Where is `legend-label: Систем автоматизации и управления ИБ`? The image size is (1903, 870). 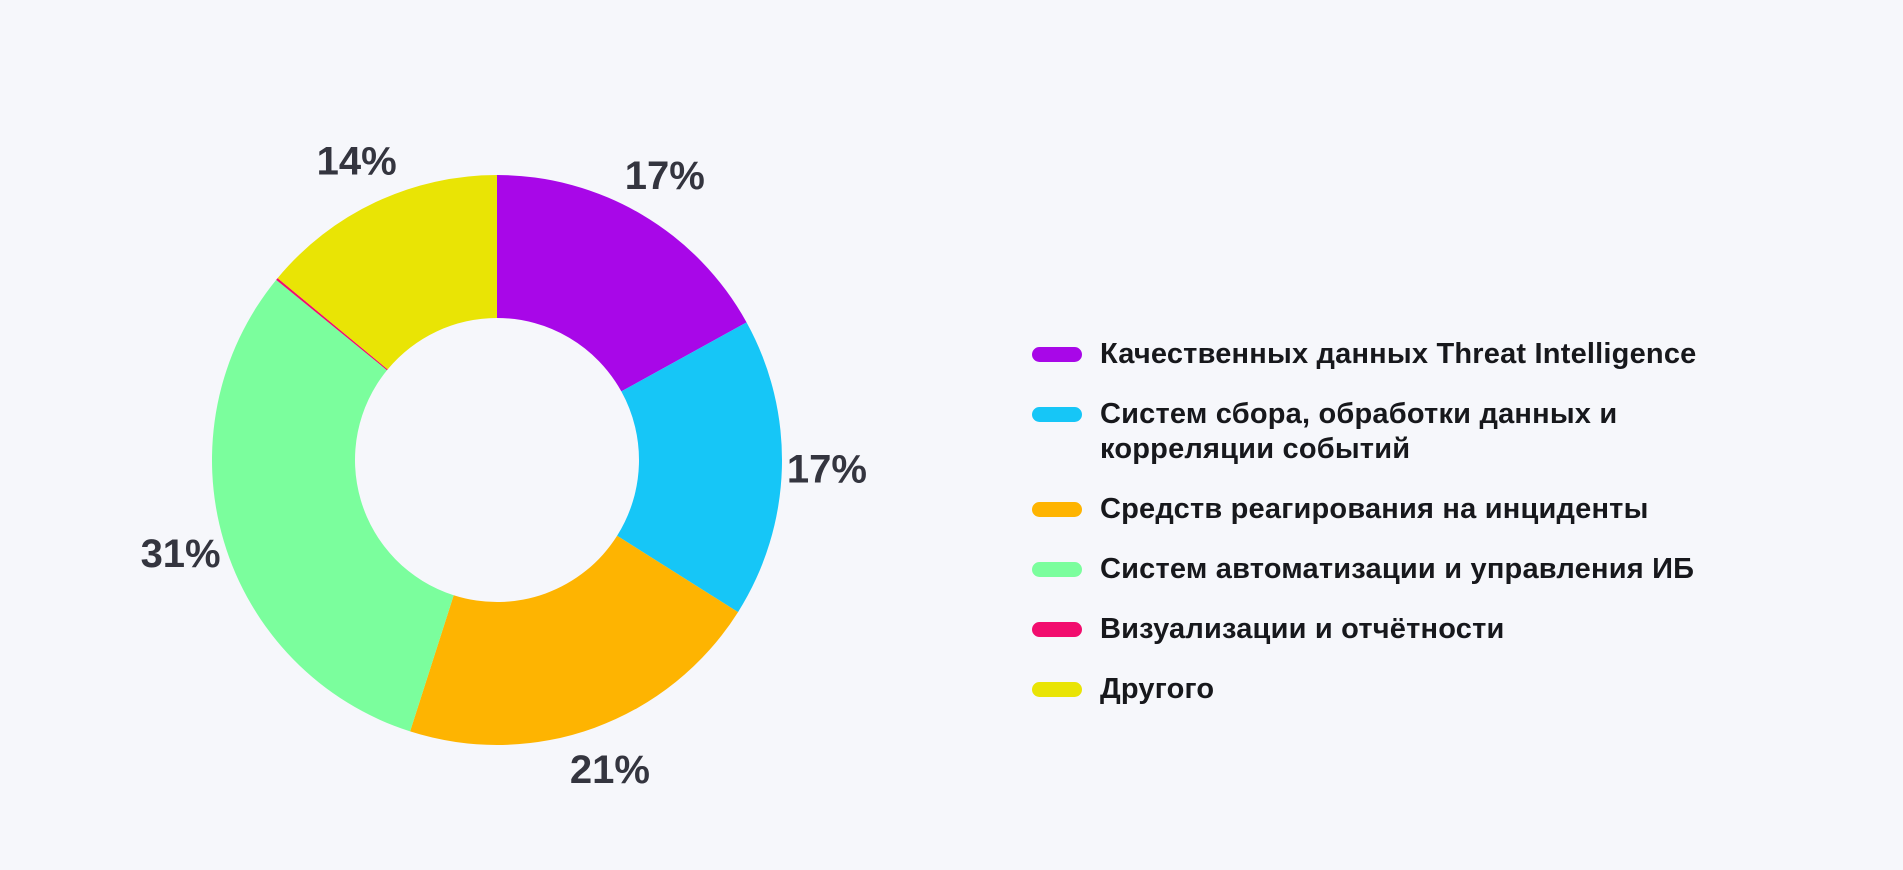
legend-label: Систем автоматизации и управления ИБ is located at coordinates (1397, 569).